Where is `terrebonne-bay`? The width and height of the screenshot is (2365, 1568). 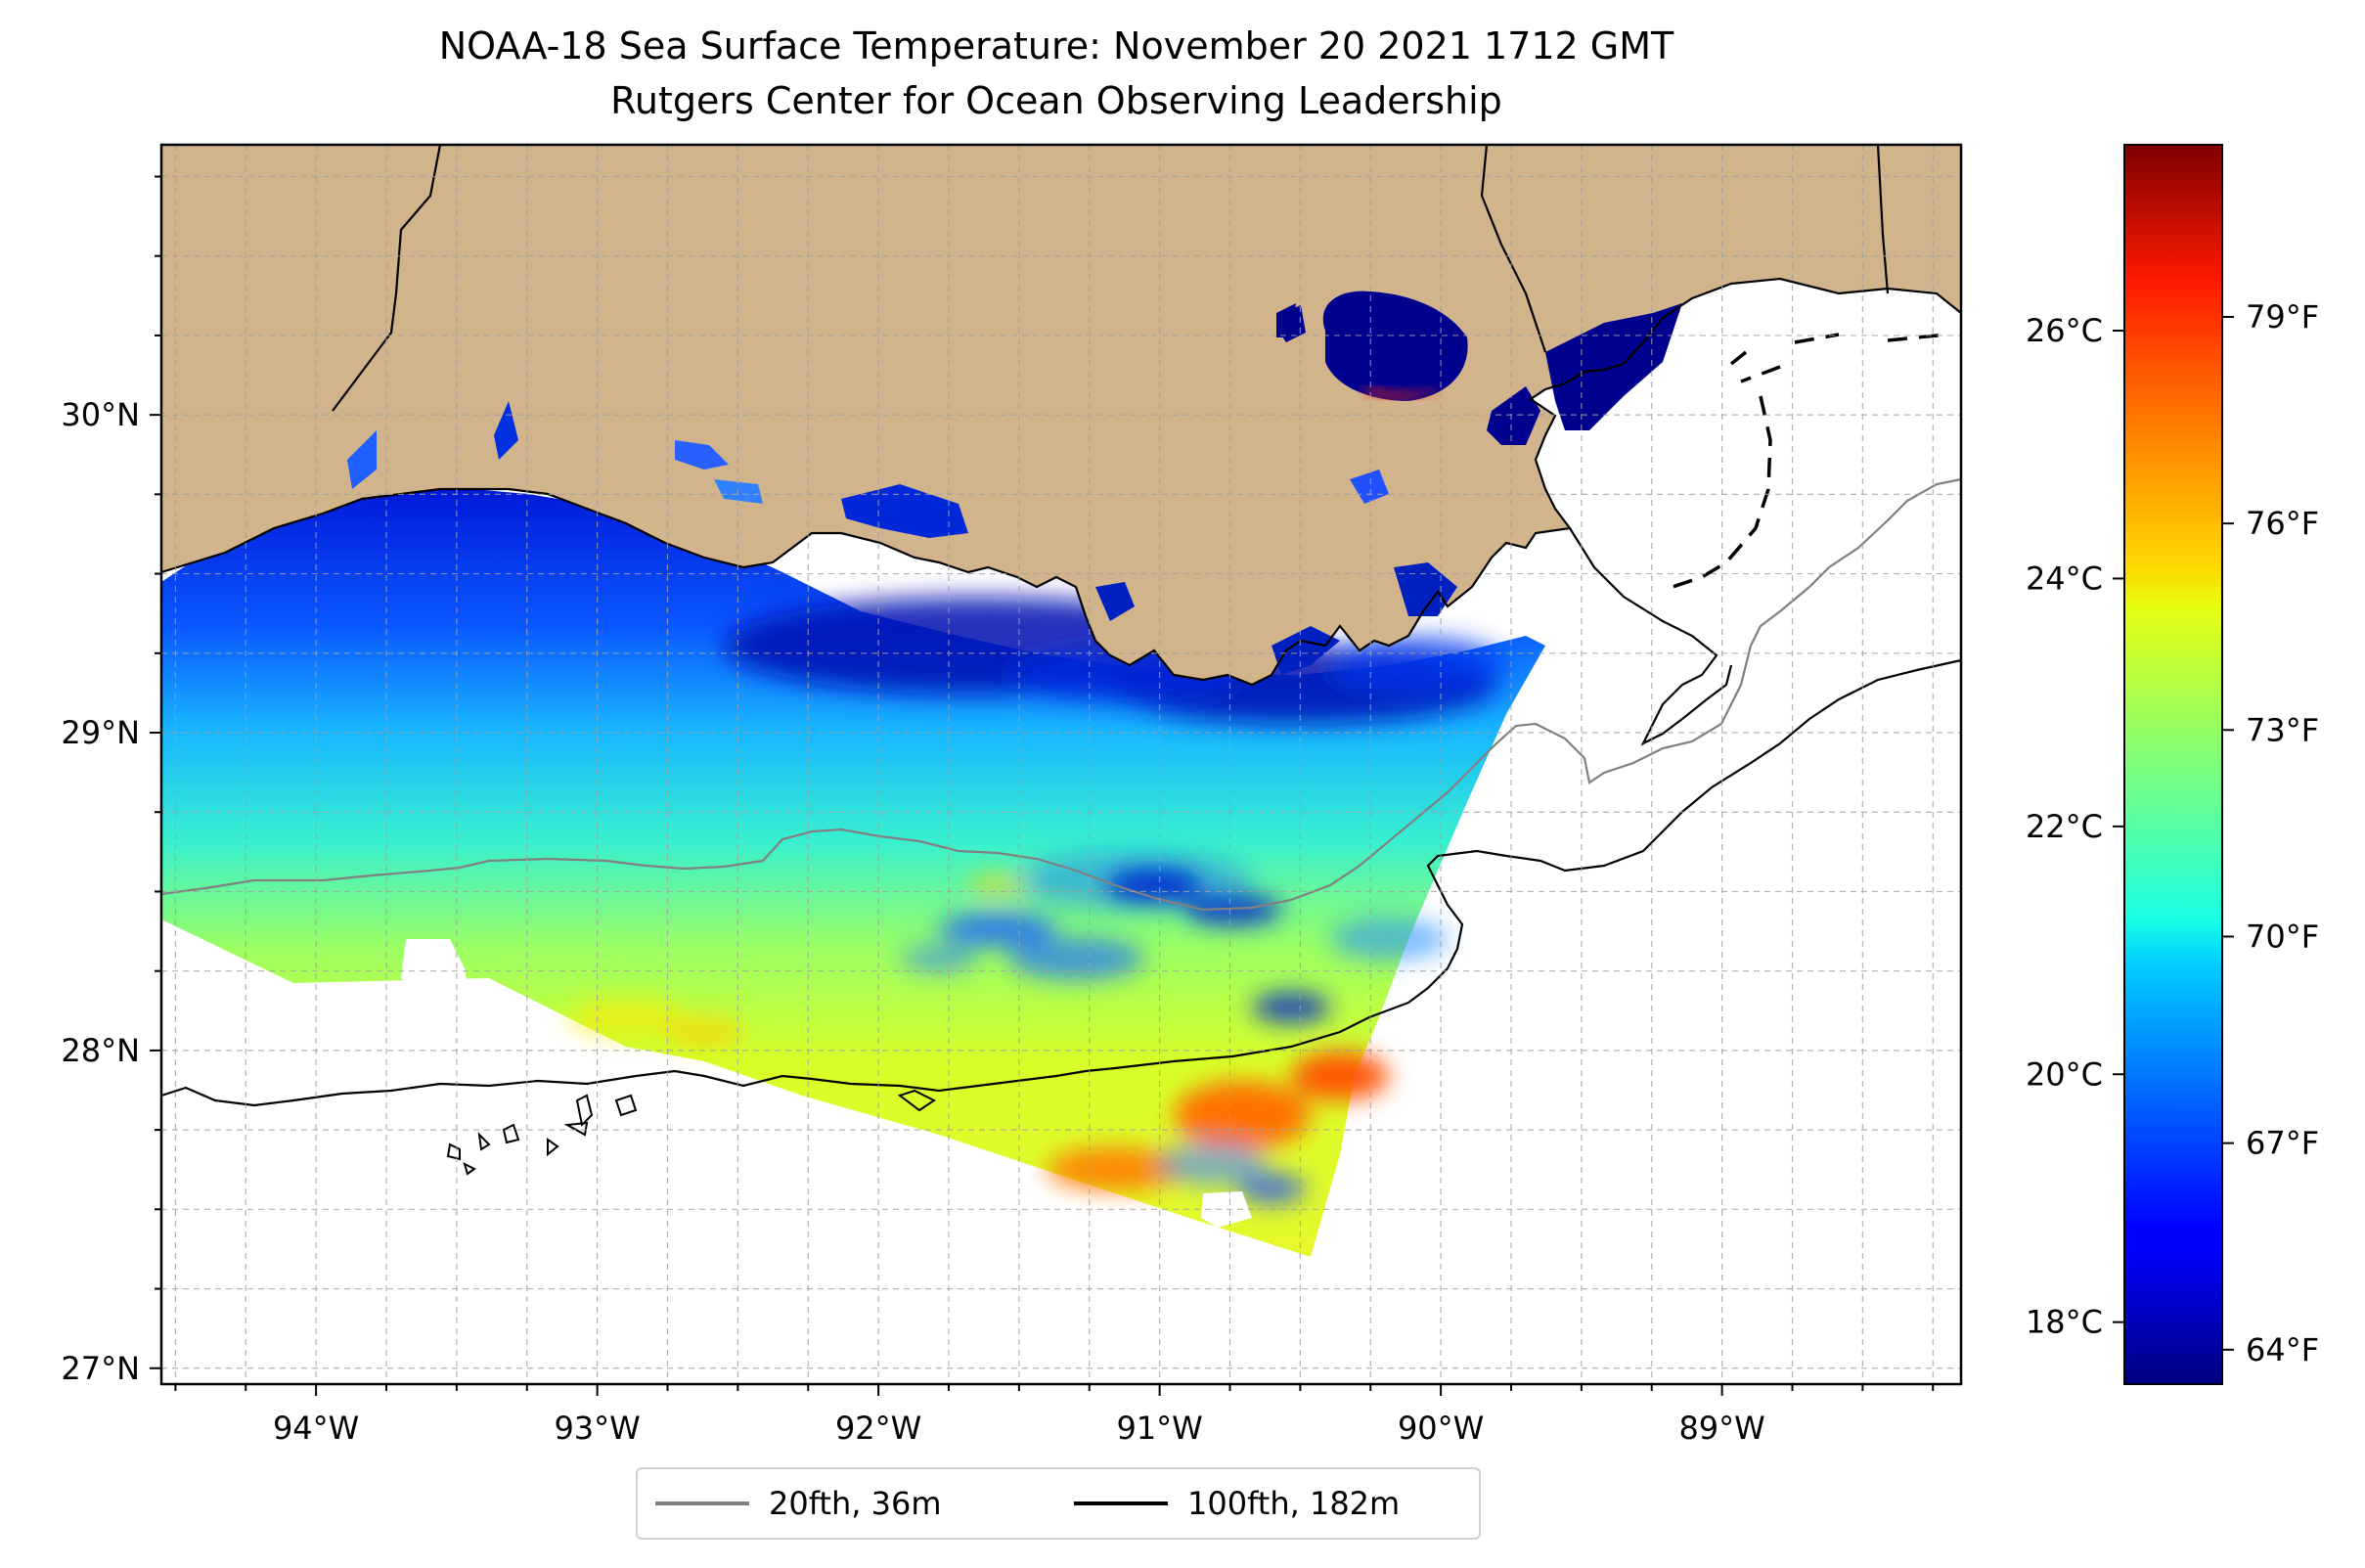 terrebonne-bay is located at coordinates (1306, 650).